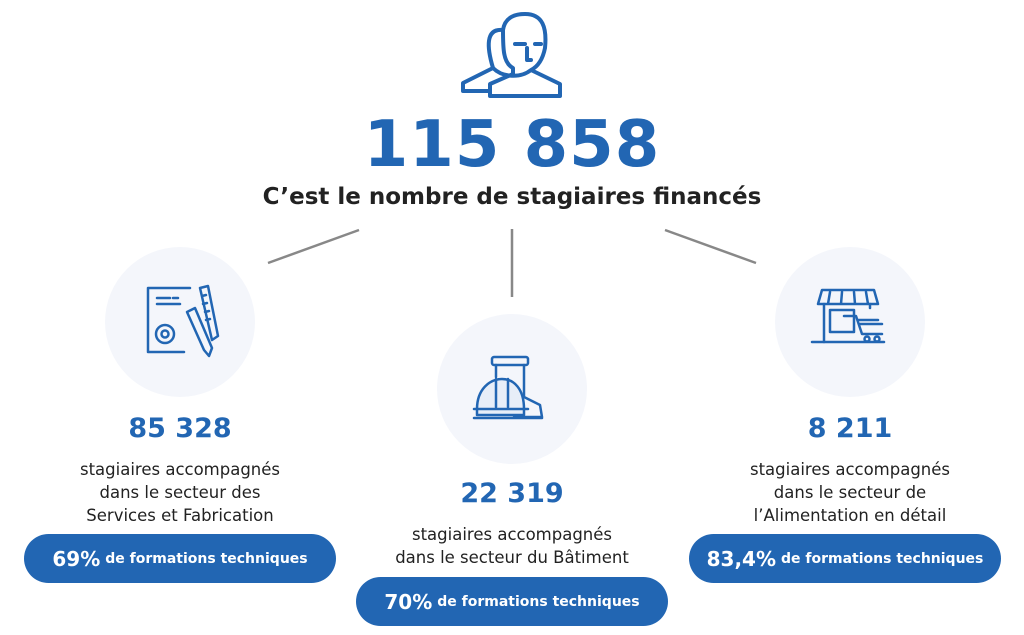 Image resolution: width=1024 pixels, height=635 pixels. Describe the element at coordinates (180, 428) in the screenshot. I see `sector-count: 85 328` at that location.